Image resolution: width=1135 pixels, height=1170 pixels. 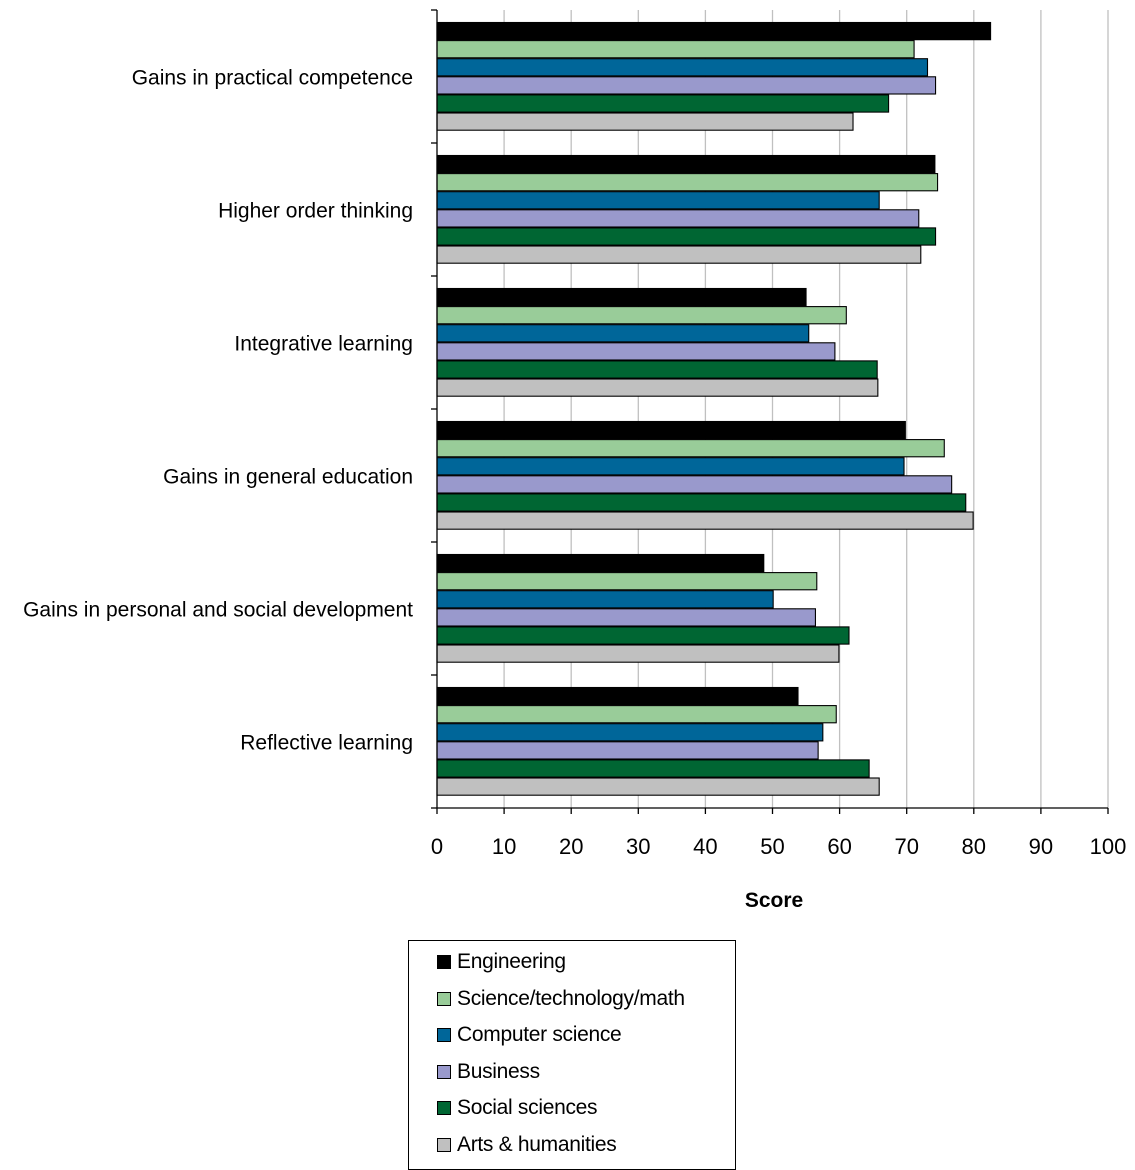 What do you see at coordinates (638, 846) in the screenshot?
I see `x-tick-label: 30` at bounding box center [638, 846].